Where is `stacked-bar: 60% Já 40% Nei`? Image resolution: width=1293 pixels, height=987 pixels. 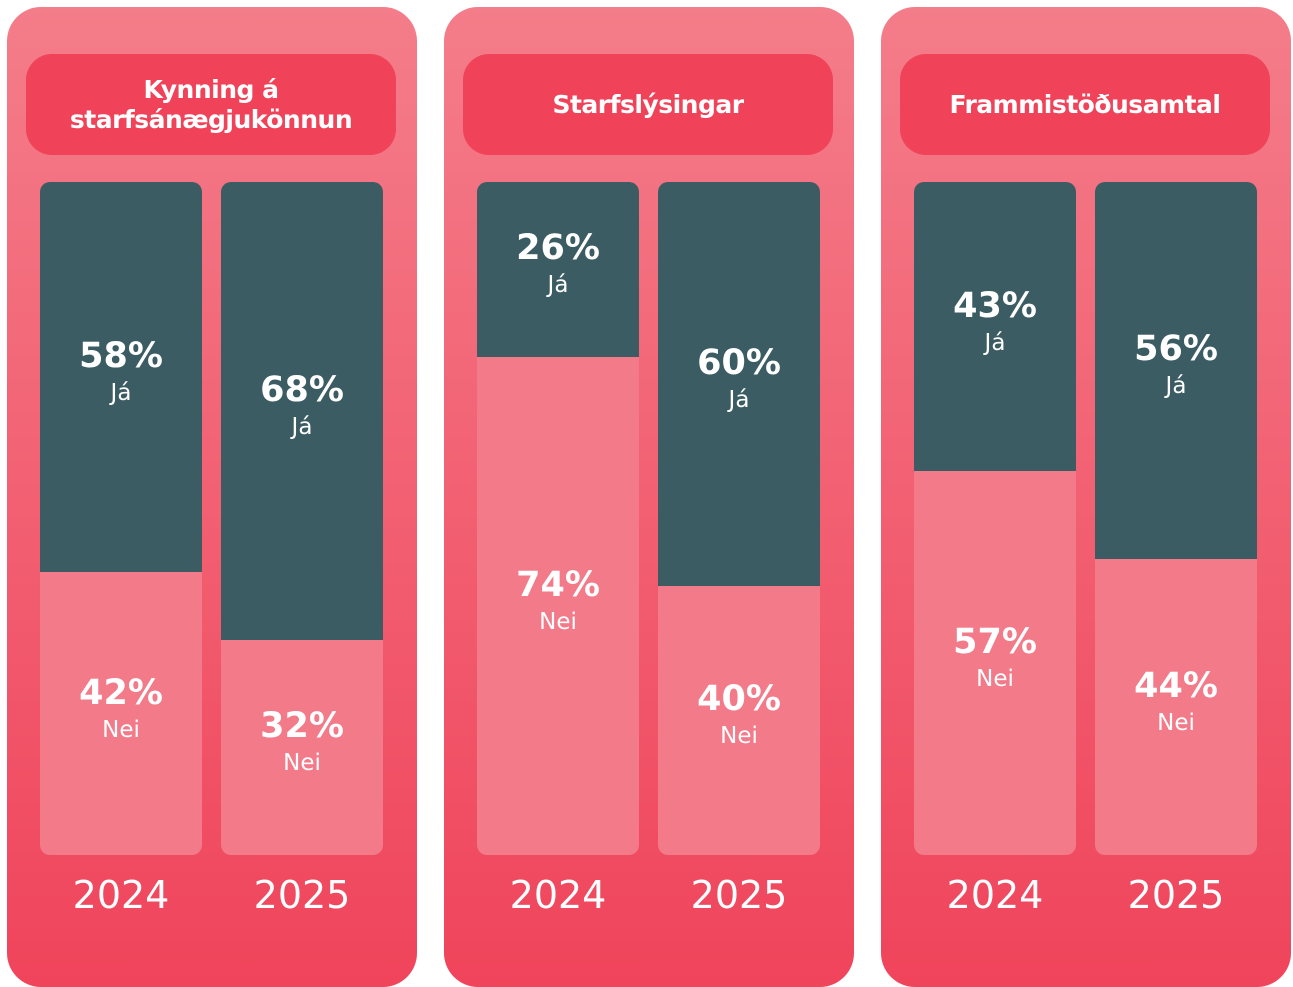
stacked-bar: 60% Já 40% Nei is located at coordinates (739, 518).